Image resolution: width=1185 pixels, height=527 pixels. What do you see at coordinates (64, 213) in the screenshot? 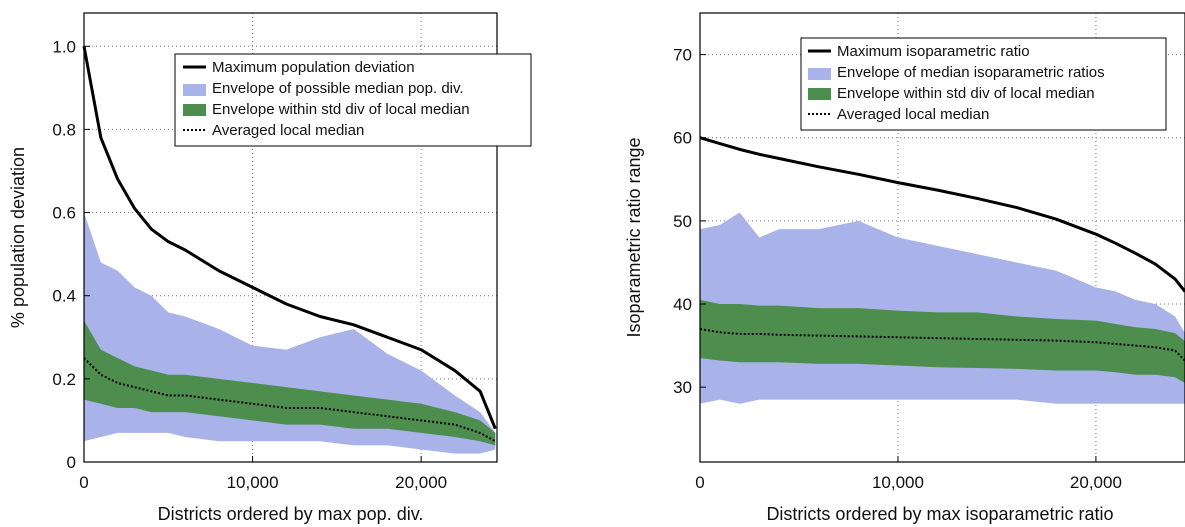
I see `y-tick-label: 0.6` at bounding box center [64, 213].